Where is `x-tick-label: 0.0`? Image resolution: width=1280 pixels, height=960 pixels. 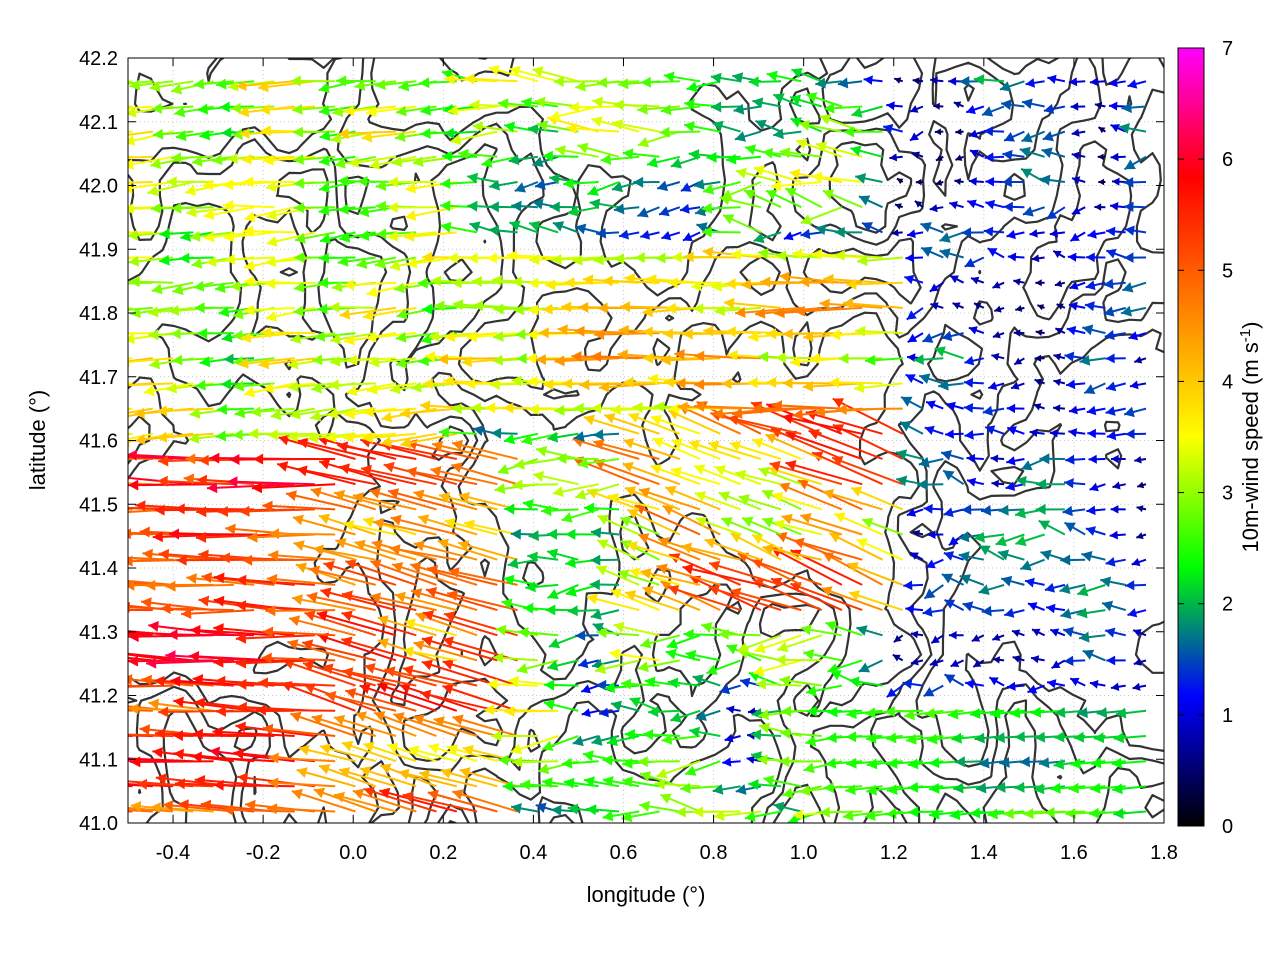
x-tick-label: 0.0 is located at coordinates (353, 853).